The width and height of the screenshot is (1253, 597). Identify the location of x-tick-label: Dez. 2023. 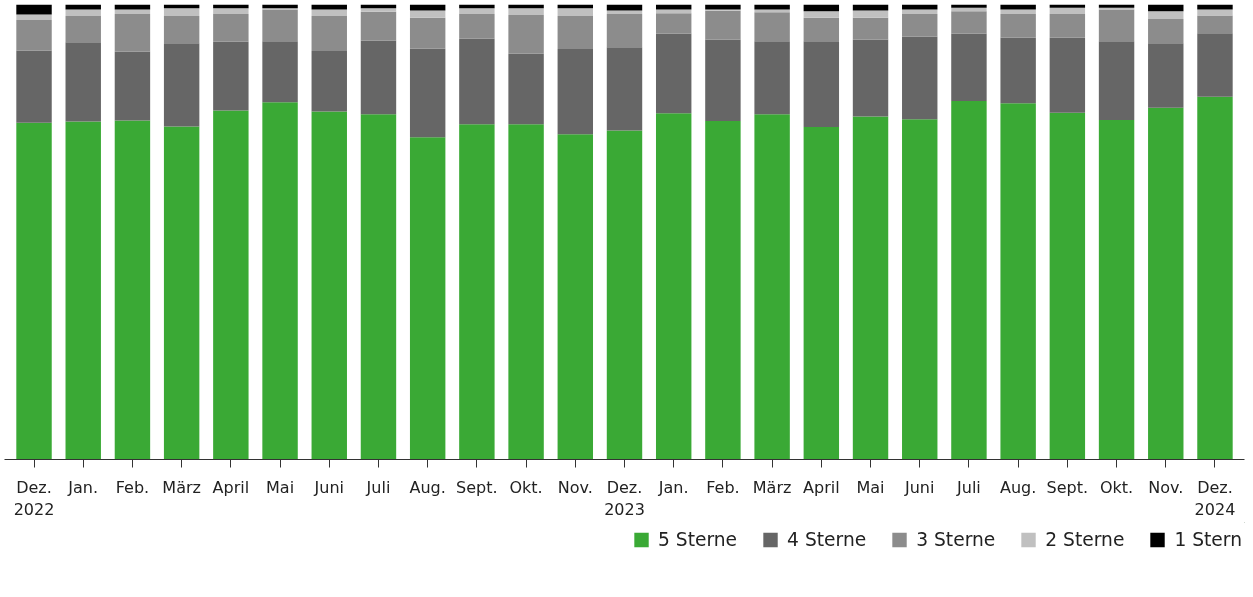
(624, 498).